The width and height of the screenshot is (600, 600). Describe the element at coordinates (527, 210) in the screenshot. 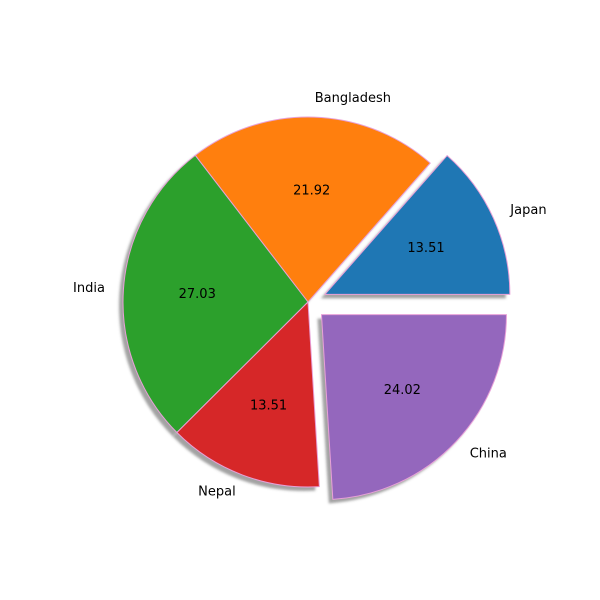

I see `slice-name-label-japan: Japan` at that location.